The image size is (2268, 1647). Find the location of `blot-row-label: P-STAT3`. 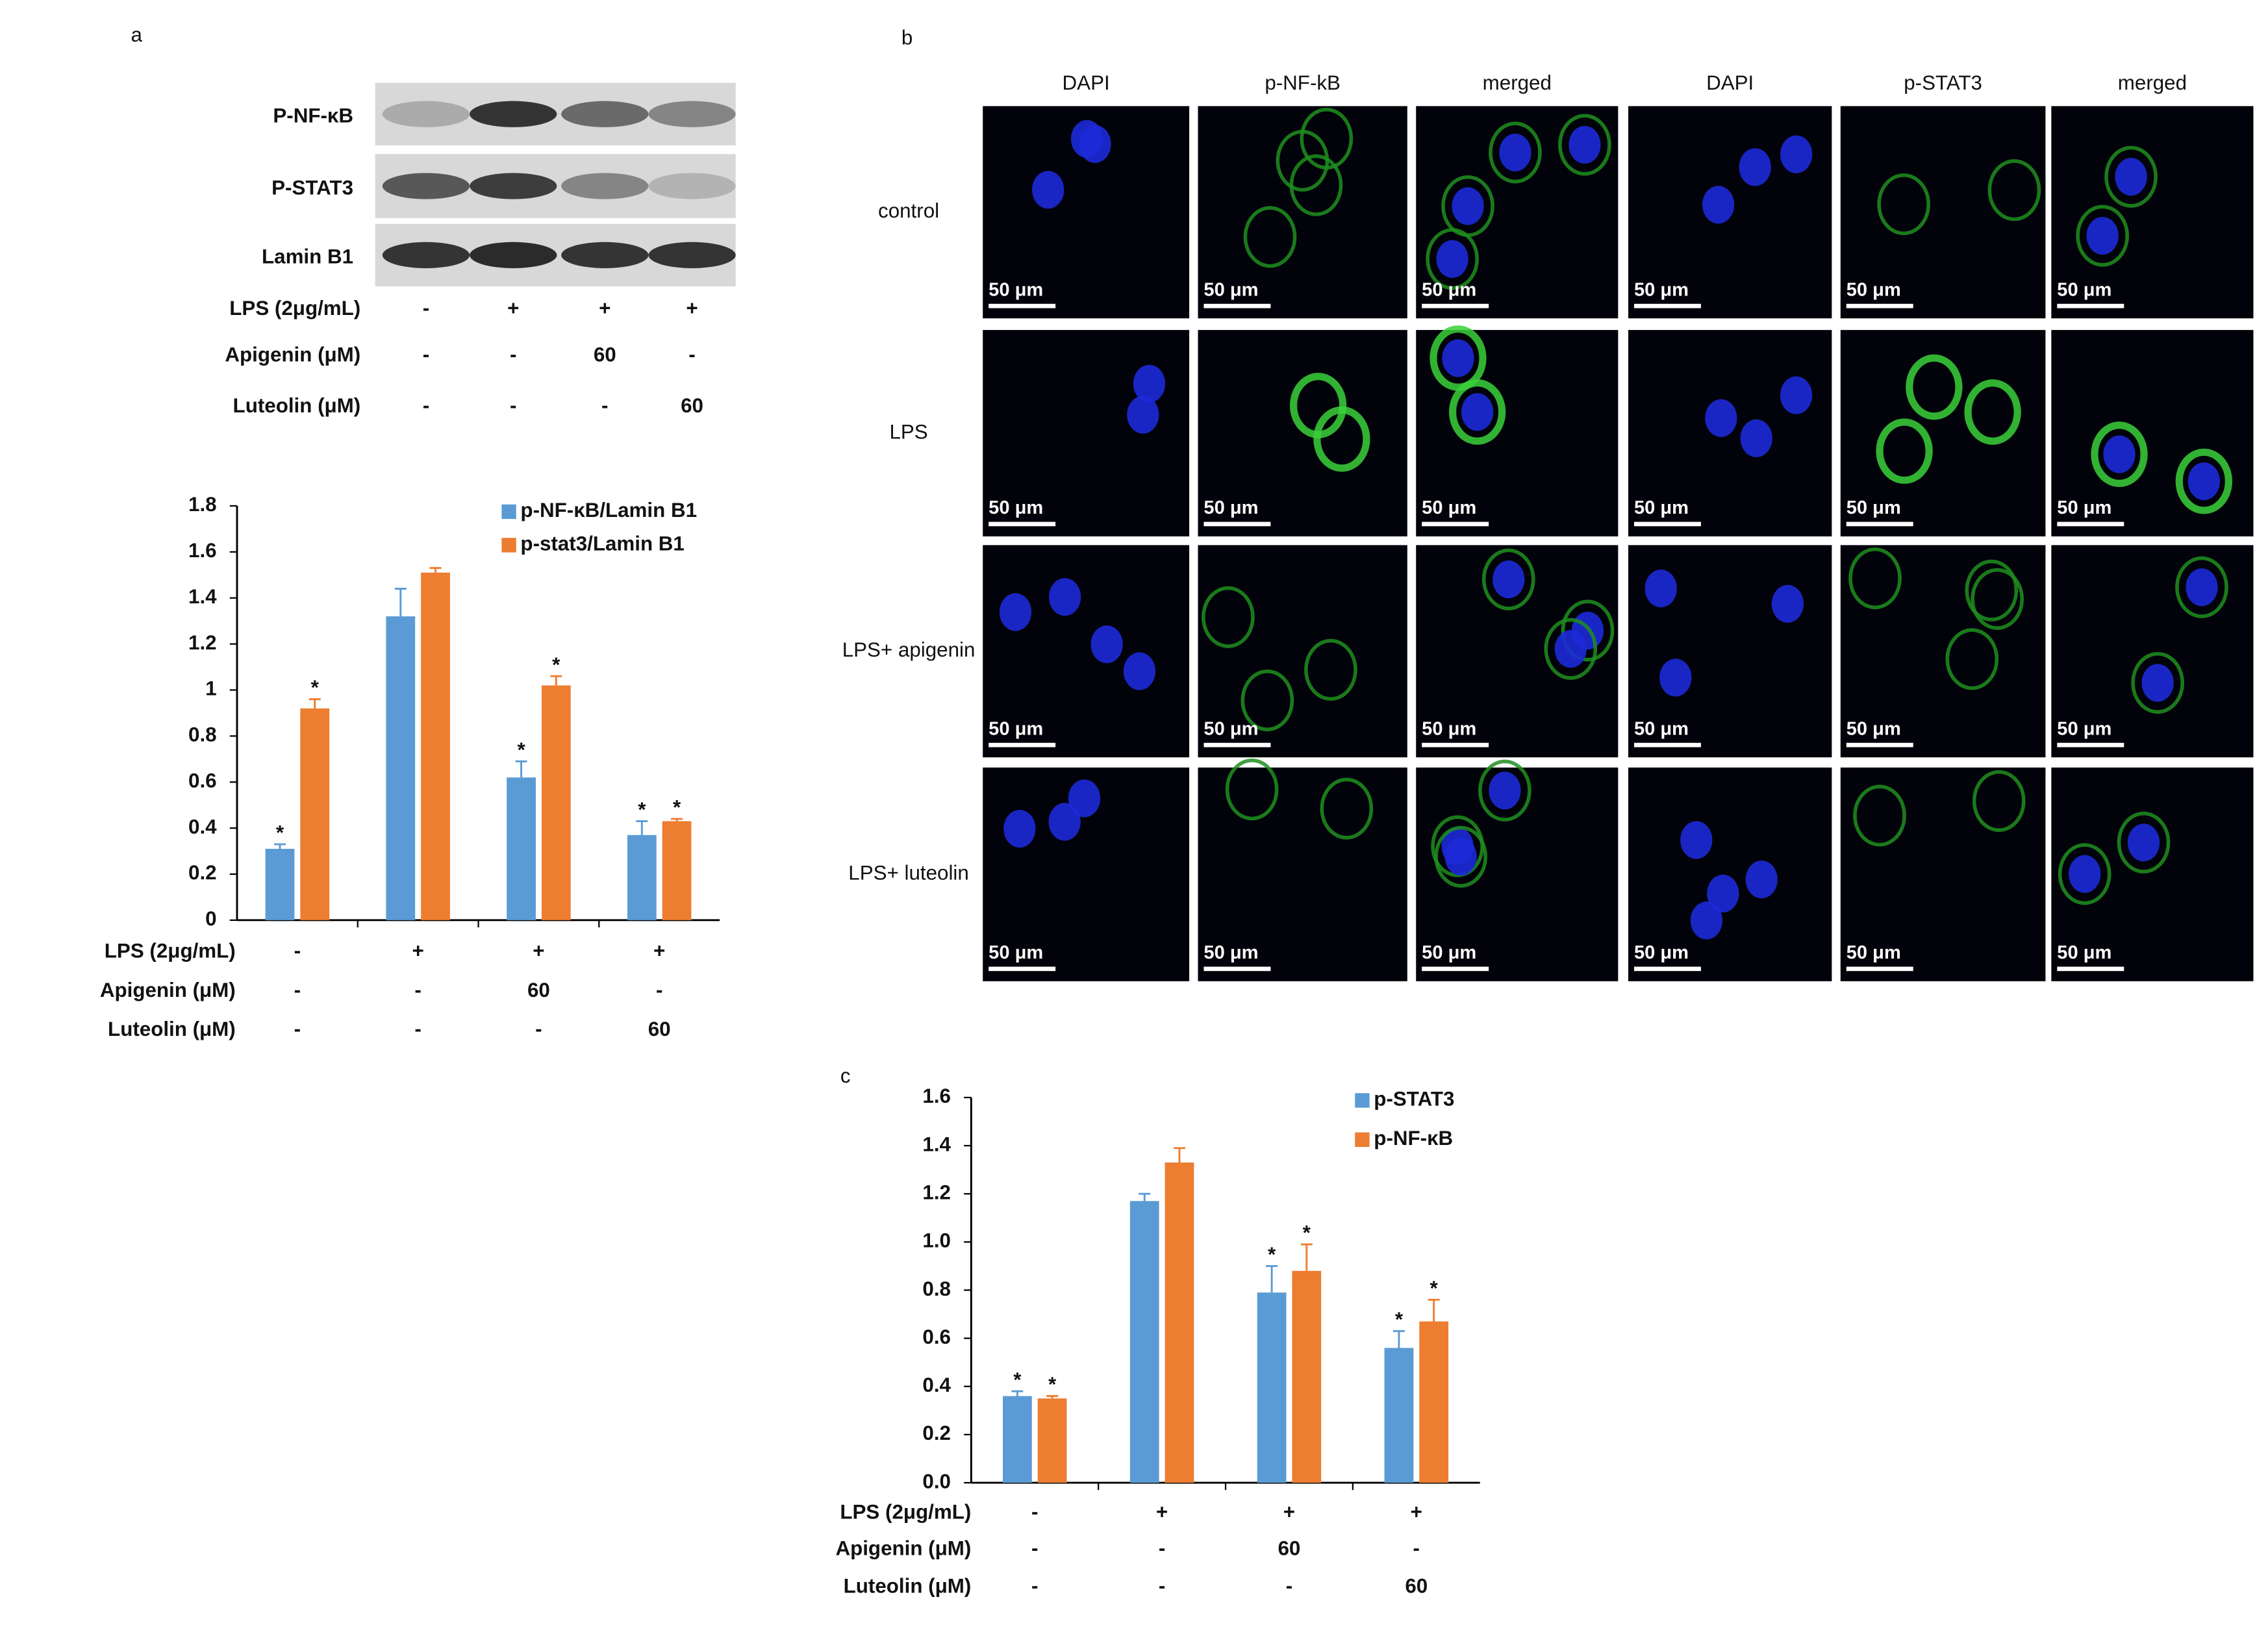

blot-row-label: P-STAT3 is located at coordinates (312, 187).